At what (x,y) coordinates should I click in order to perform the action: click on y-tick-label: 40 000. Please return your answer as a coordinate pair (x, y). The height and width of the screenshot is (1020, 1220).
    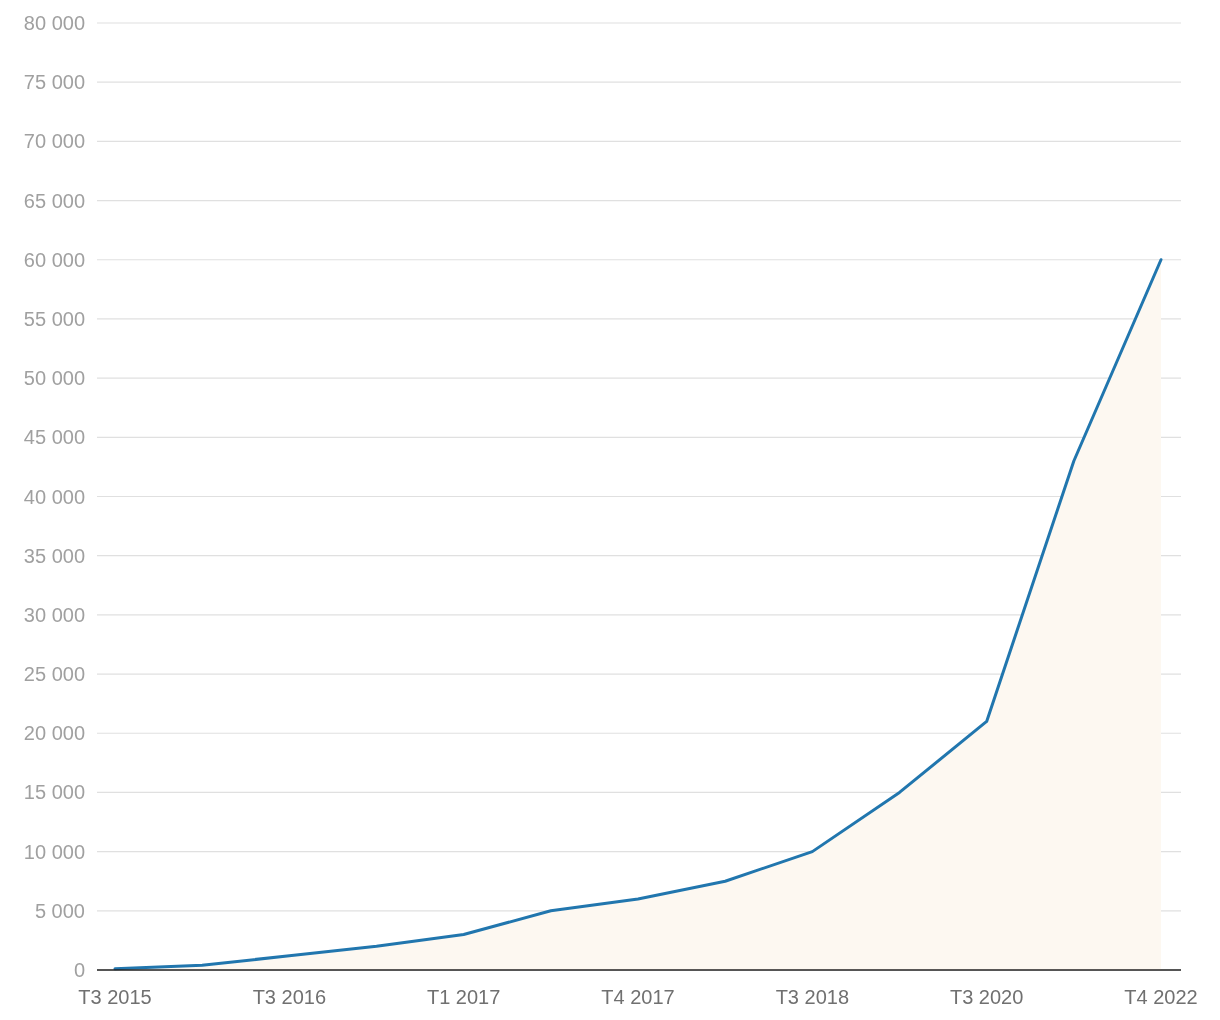
    Looking at the image, I should click on (54, 496).